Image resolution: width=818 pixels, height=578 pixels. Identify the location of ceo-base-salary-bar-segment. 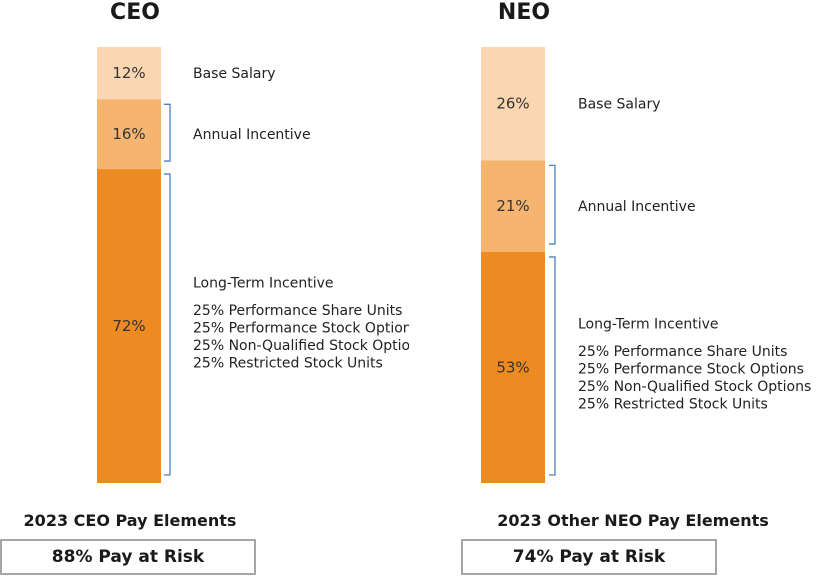
(129, 73).